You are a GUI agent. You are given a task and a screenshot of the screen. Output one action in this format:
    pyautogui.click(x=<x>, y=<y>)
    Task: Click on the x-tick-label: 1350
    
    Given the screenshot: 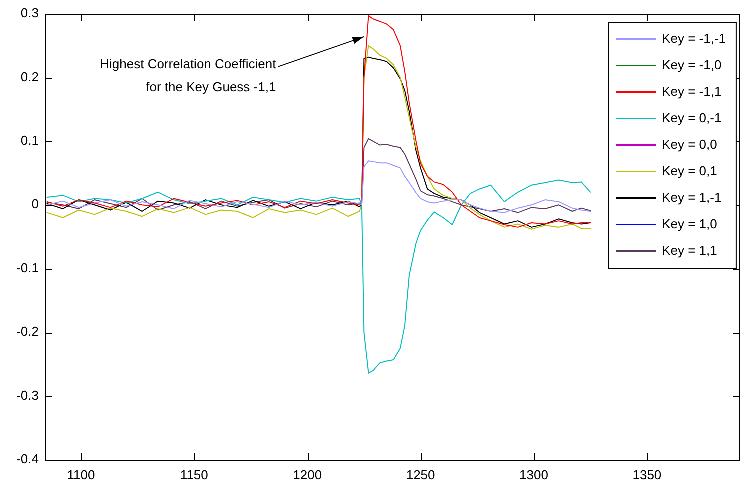 What is the action you would take?
    pyautogui.click(x=647, y=474)
    